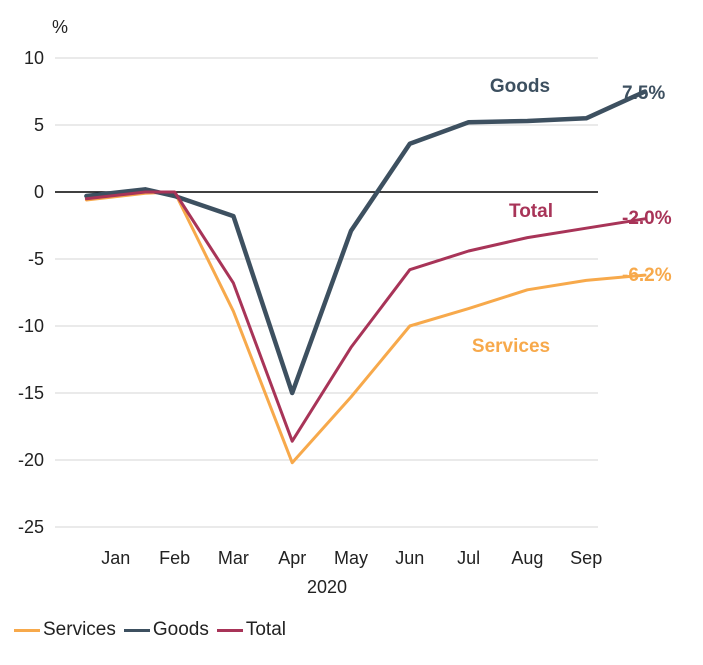  I want to click on legend-item-total: Total, so click(251, 630).